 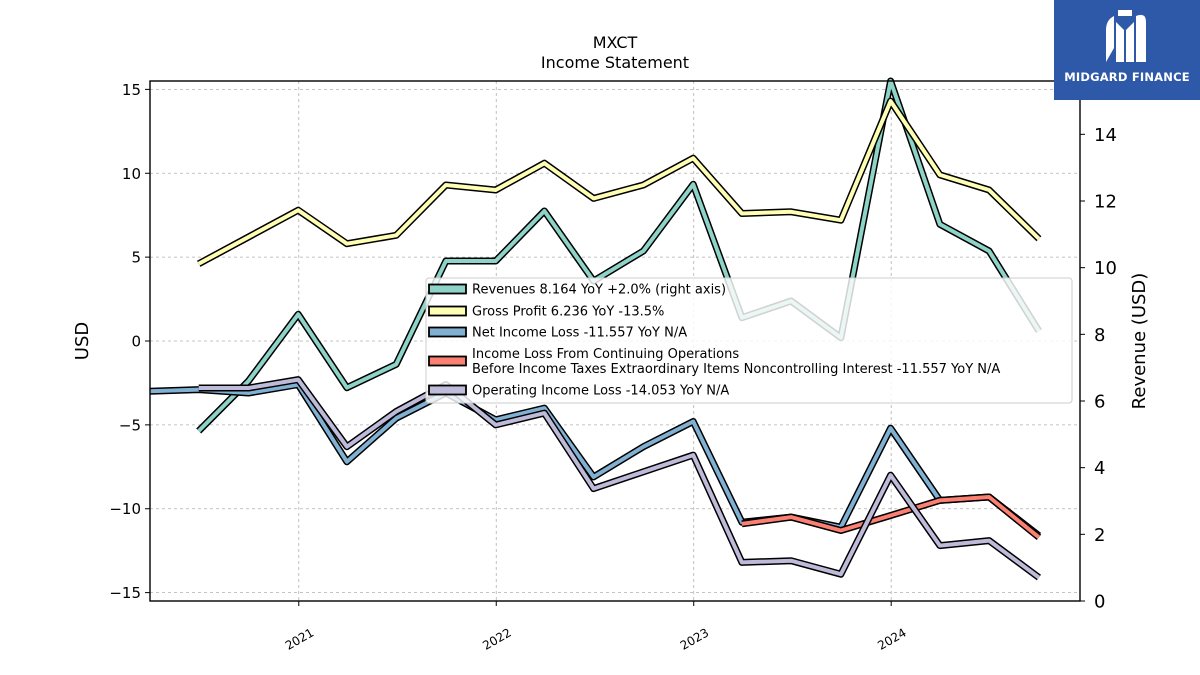 I want to click on y-tick-label-right: 12, so click(x=1105, y=202).